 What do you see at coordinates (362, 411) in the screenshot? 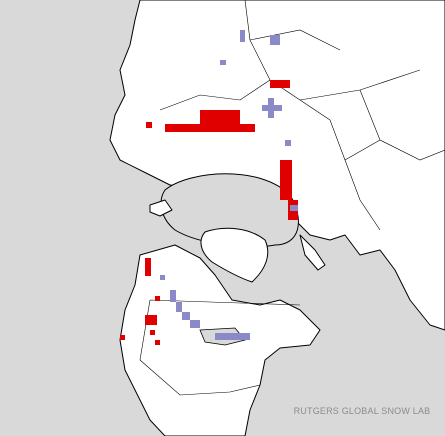
I see `credit: RUTGERS GLOBAL SNOW LAB` at bounding box center [362, 411].